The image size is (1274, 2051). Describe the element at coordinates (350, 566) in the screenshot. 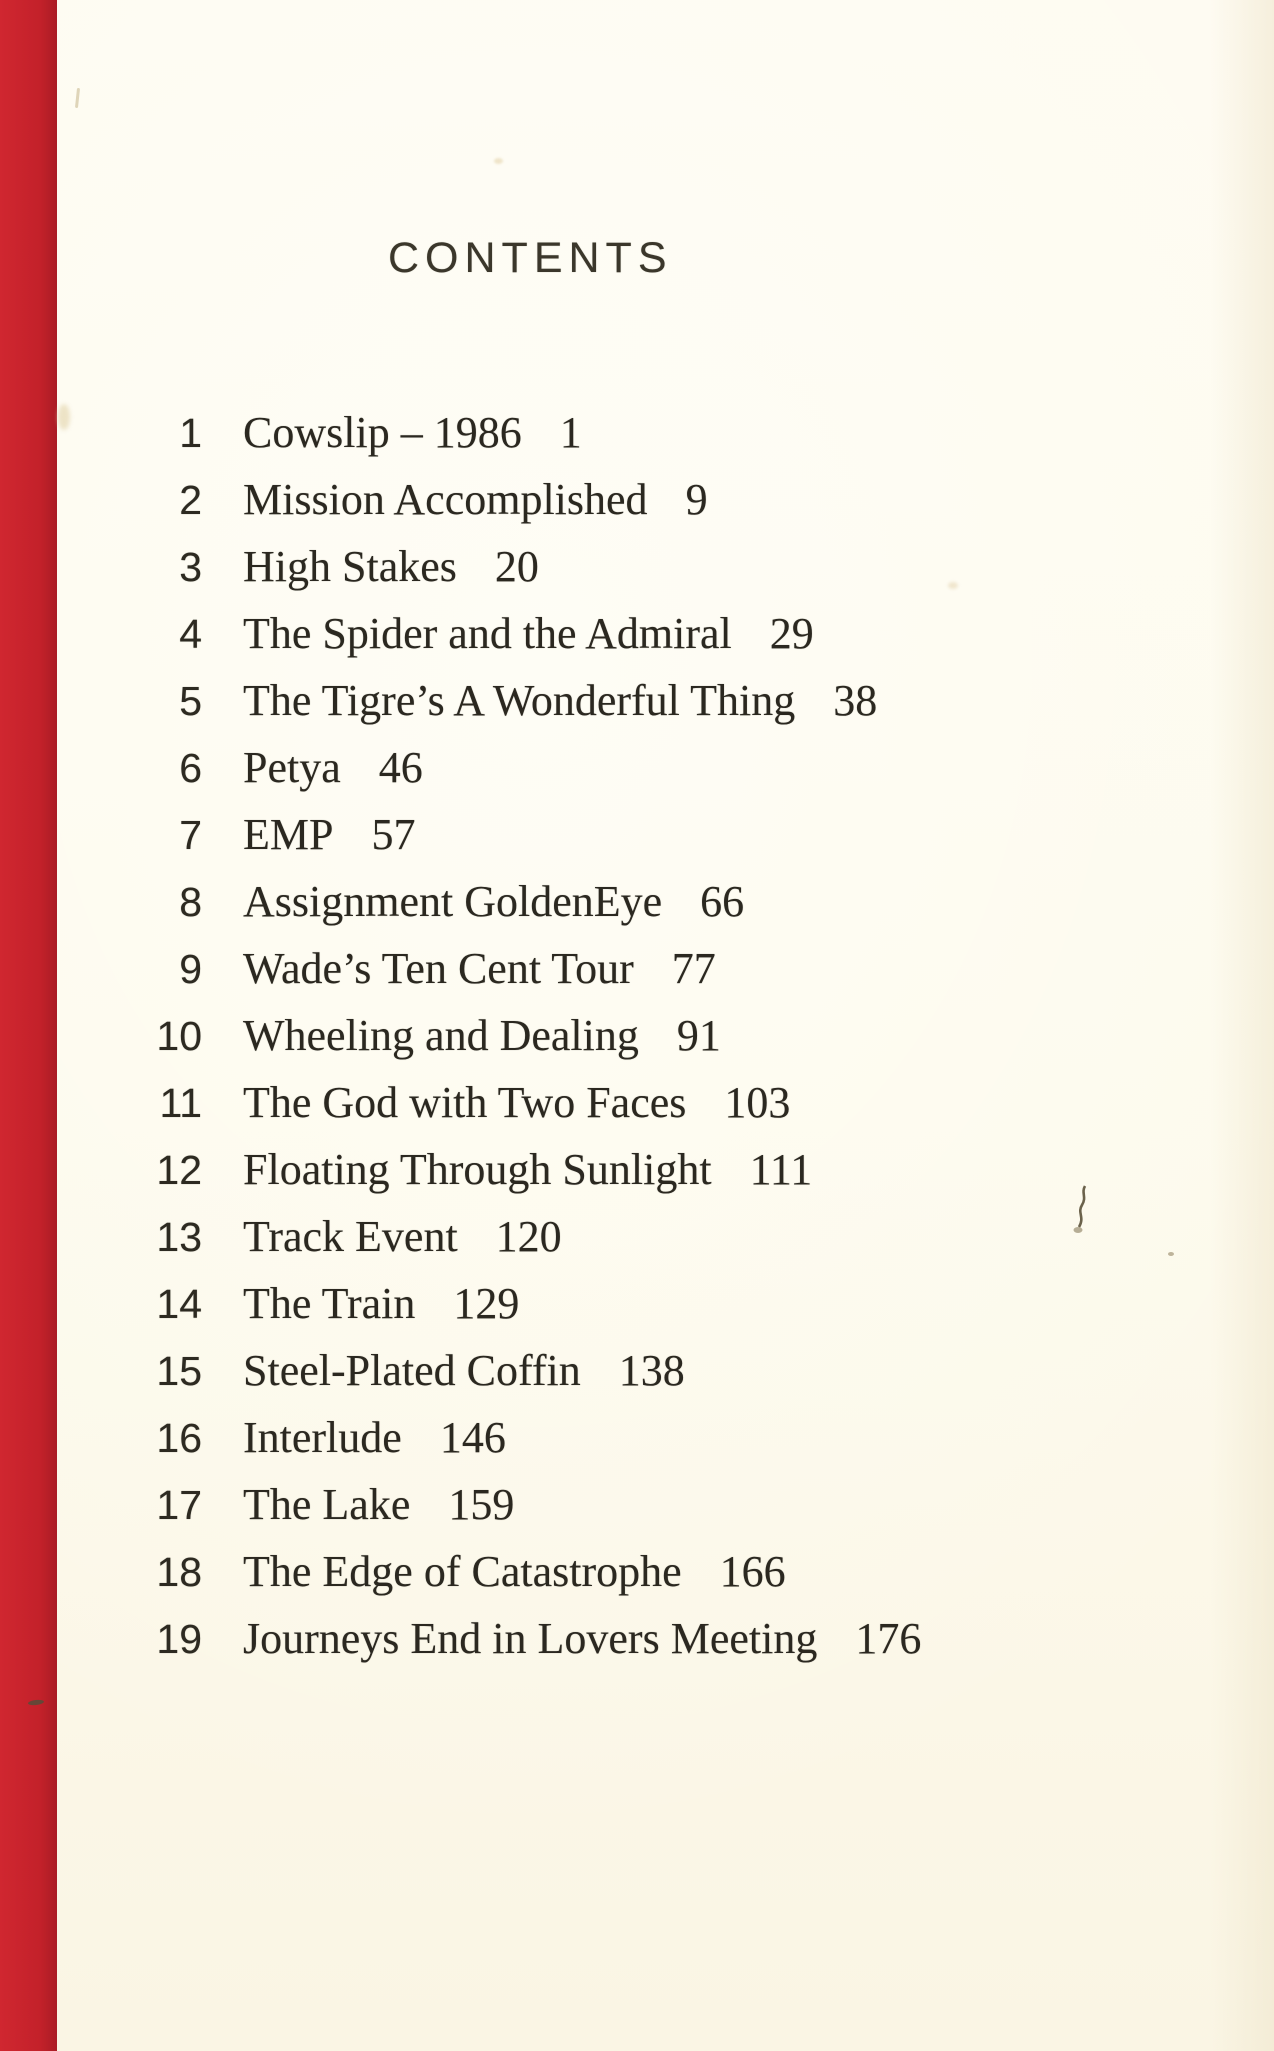

I see `chapter-title: High Stakes` at that location.